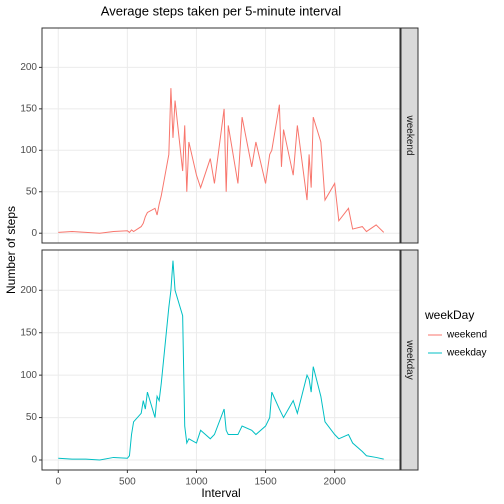 This screenshot has height=504, width=504. I want to click on x-tick-label: 0, so click(58, 482).